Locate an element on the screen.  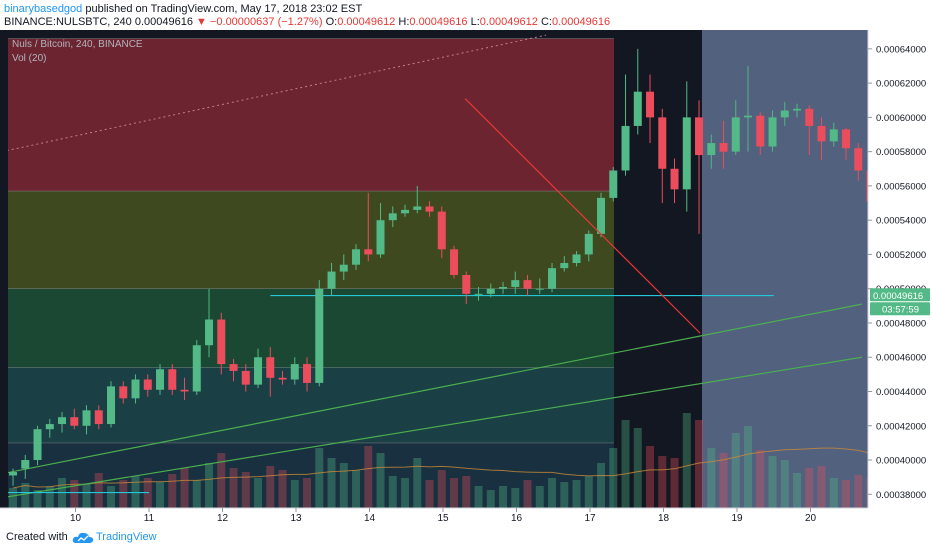
time-tick-label: 15 is located at coordinates (443, 518).